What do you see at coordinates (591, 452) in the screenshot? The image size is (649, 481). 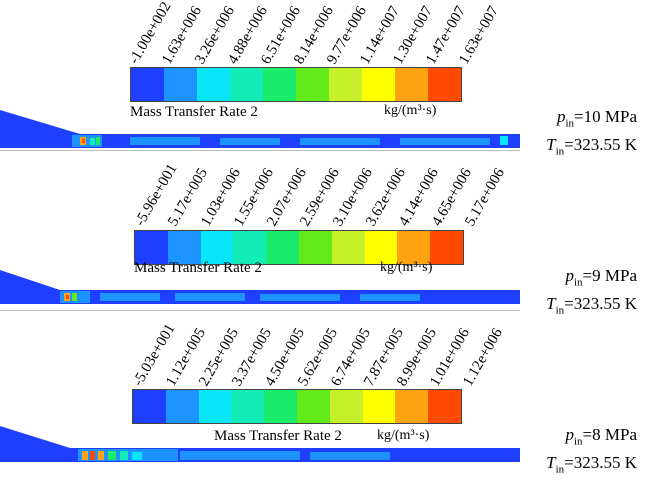 I see `inlet-conditions: pin=8 MPa Tin=323.55 K` at bounding box center [591, 452].